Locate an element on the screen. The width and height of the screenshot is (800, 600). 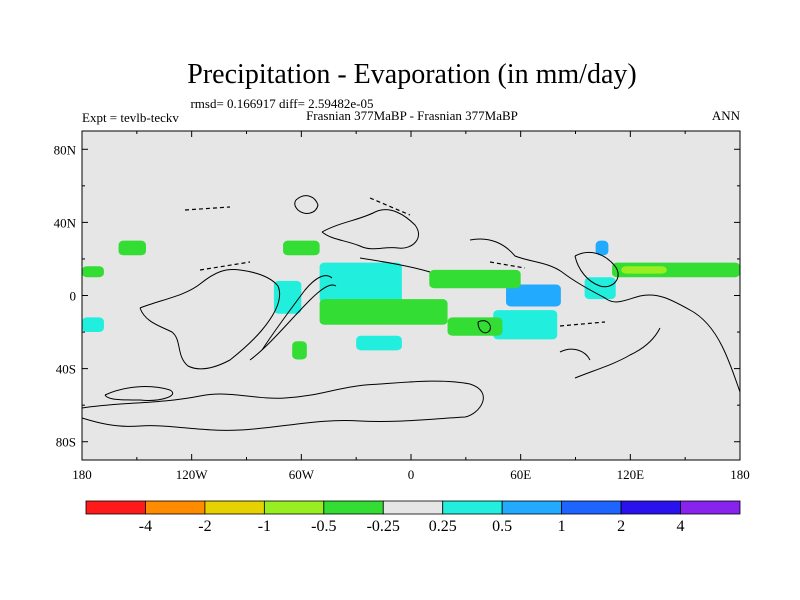
coastline-north-island is located at coordinates (306, 204).